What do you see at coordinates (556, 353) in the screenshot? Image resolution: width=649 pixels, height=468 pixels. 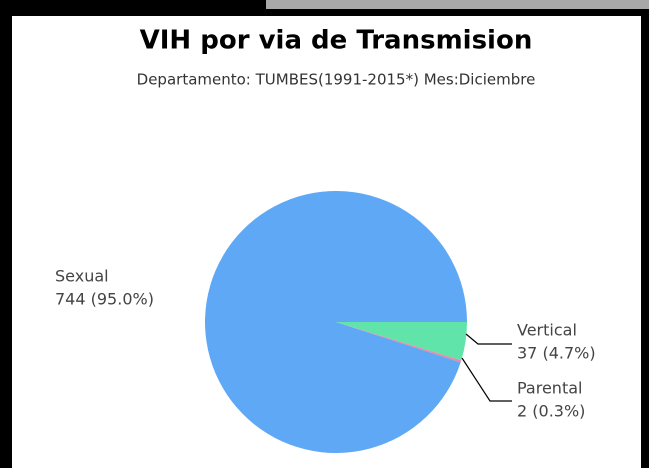 I see `slice-value-label: 37 (4.7%)` at bounding box center [556, 353].